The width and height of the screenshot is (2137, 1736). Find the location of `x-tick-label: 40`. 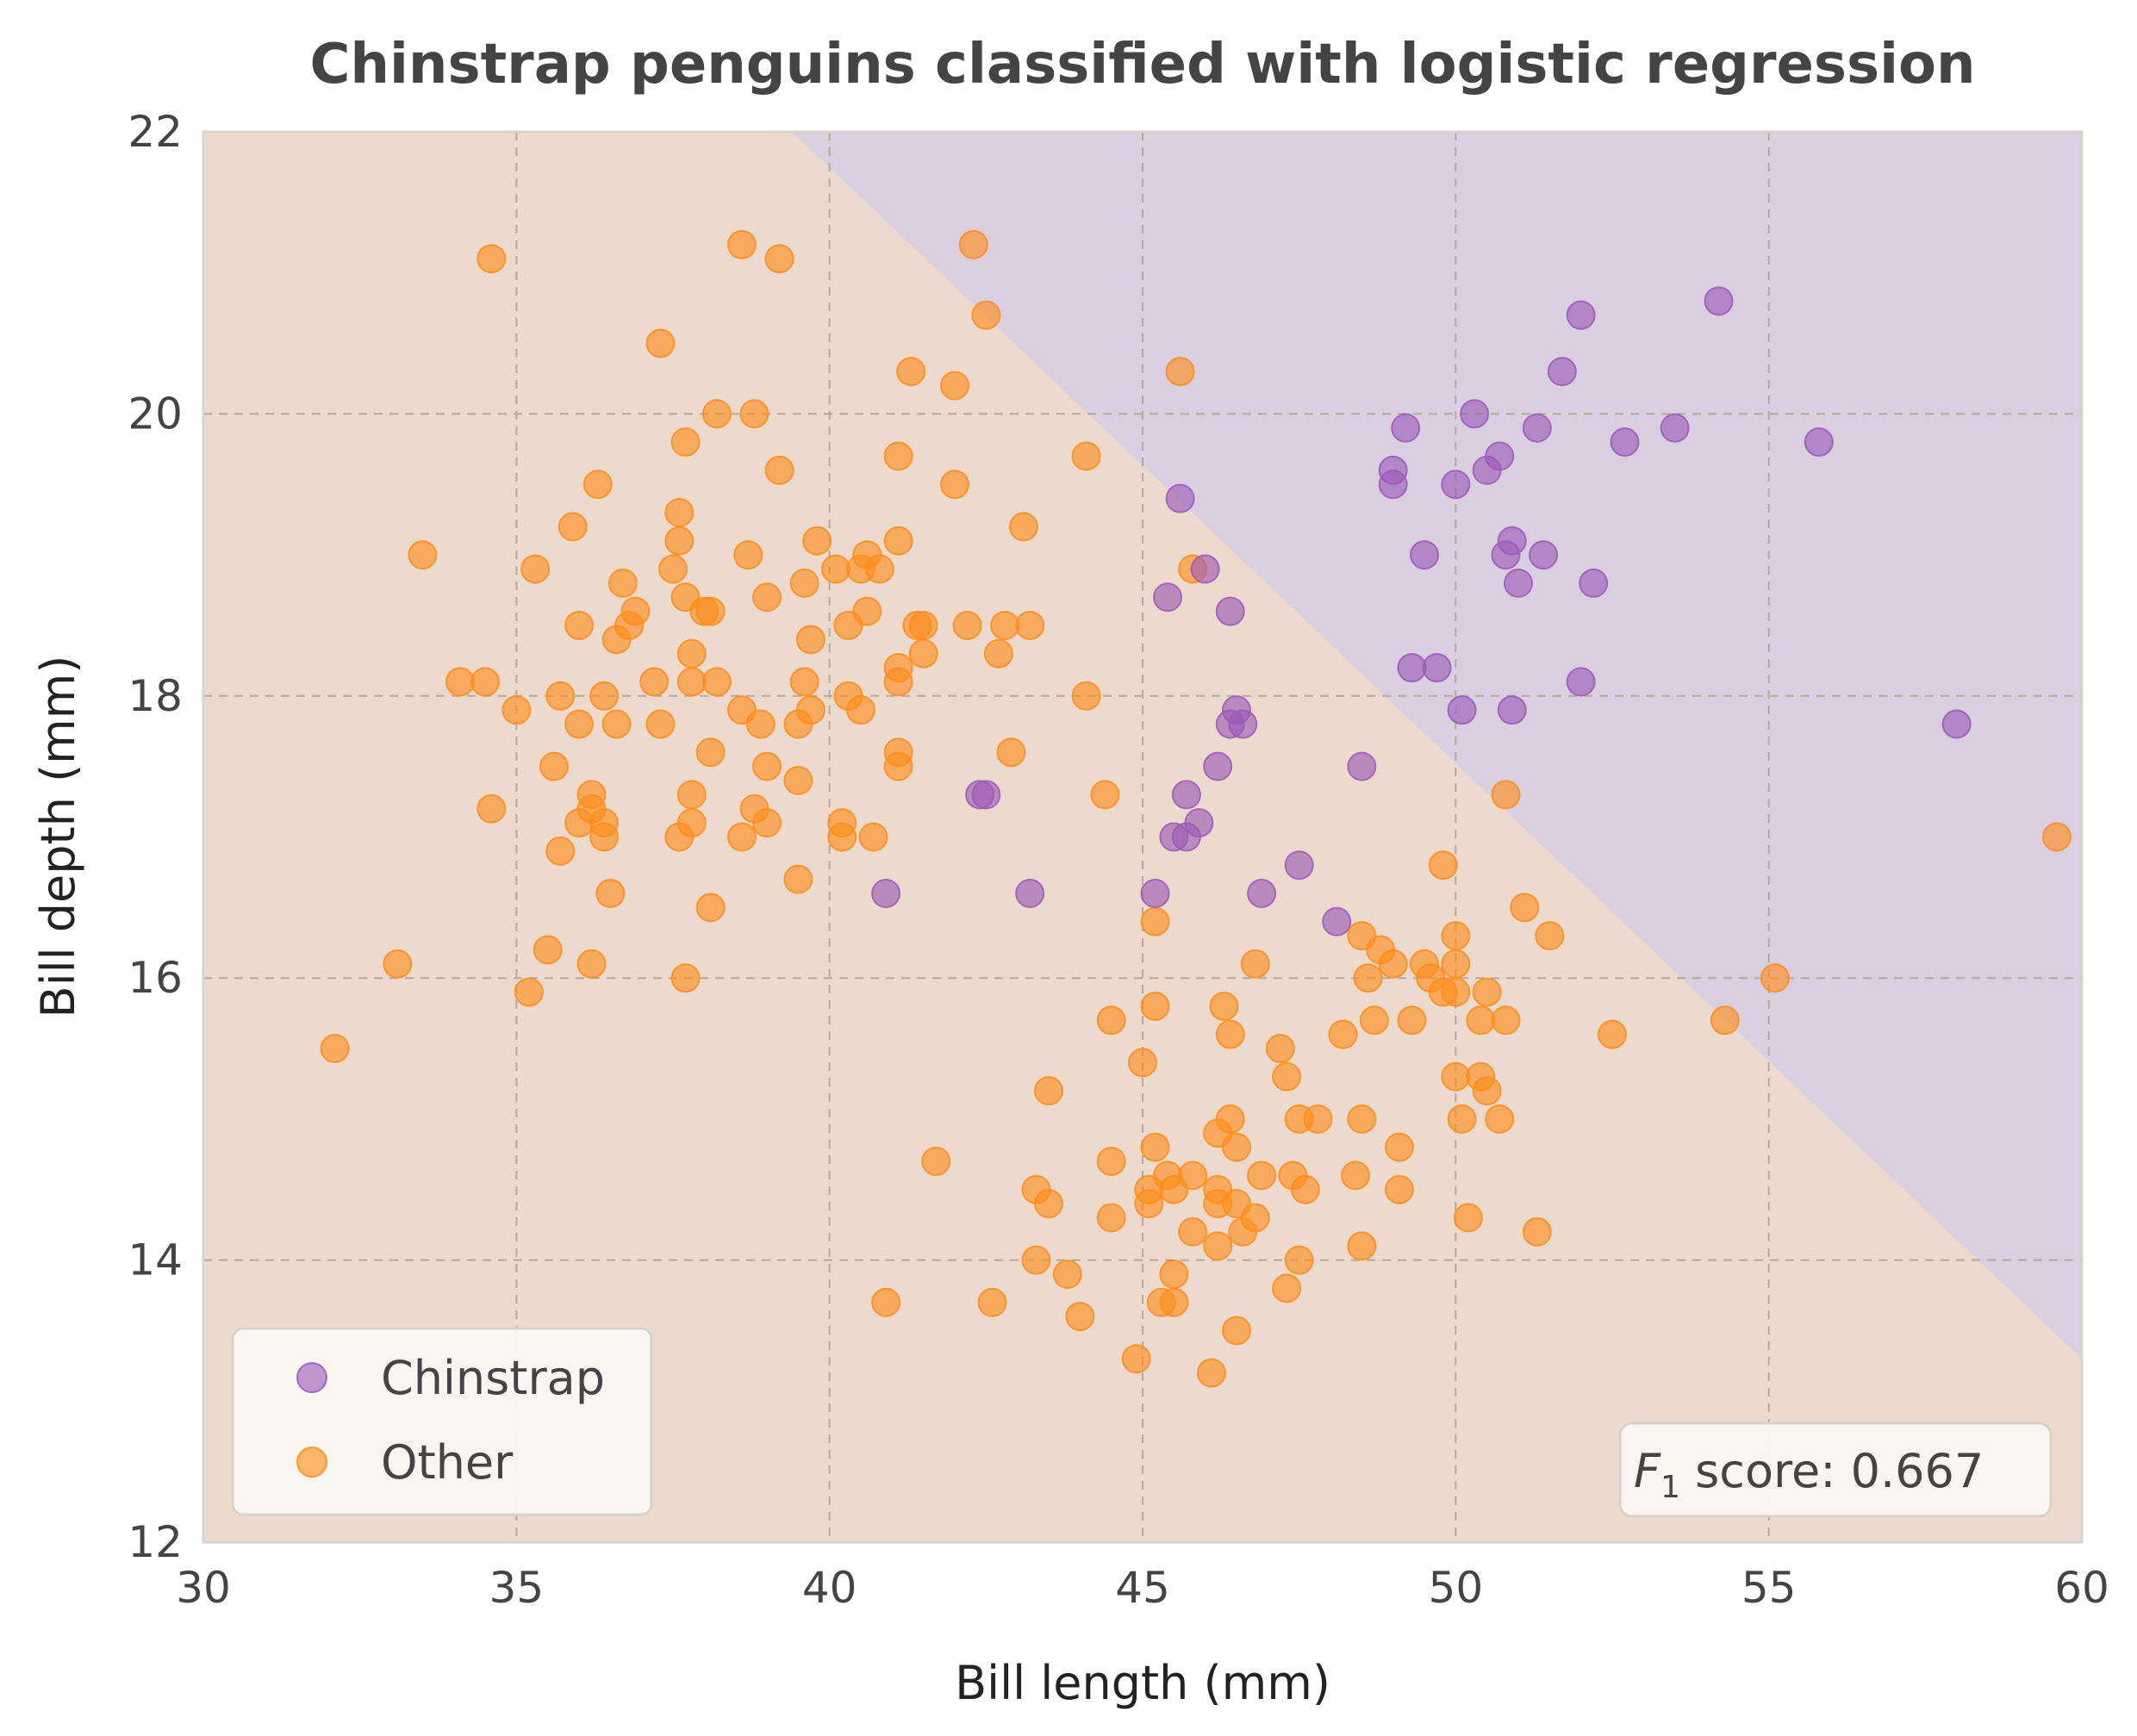

x-tick-label: 40 is located at coordinates (829, 1588).